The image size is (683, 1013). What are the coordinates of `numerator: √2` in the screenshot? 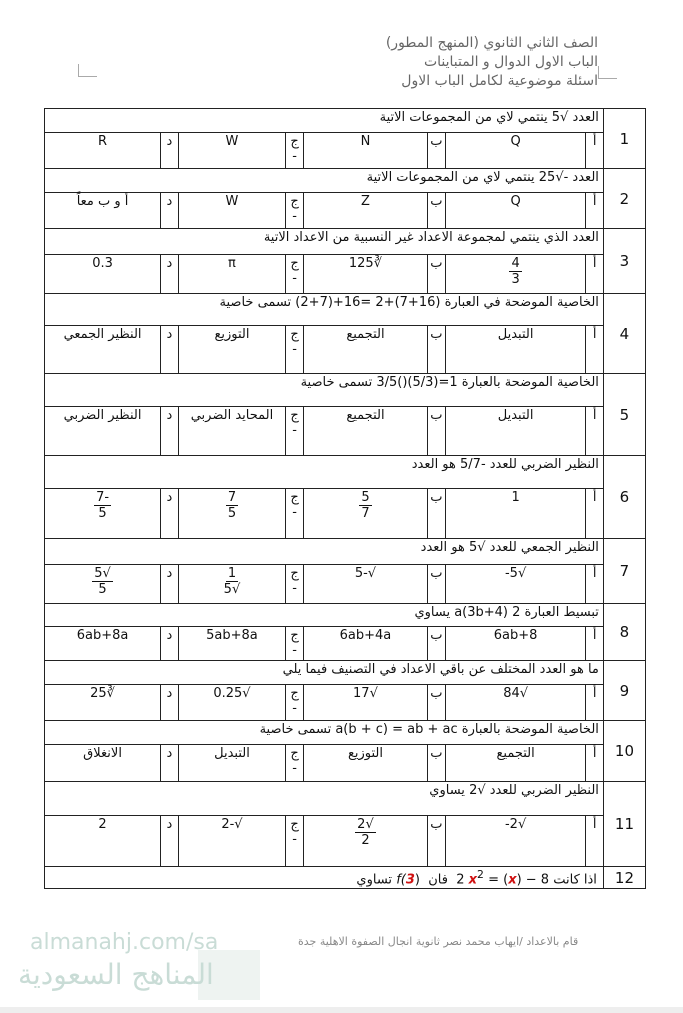 It's located at (365, 825).